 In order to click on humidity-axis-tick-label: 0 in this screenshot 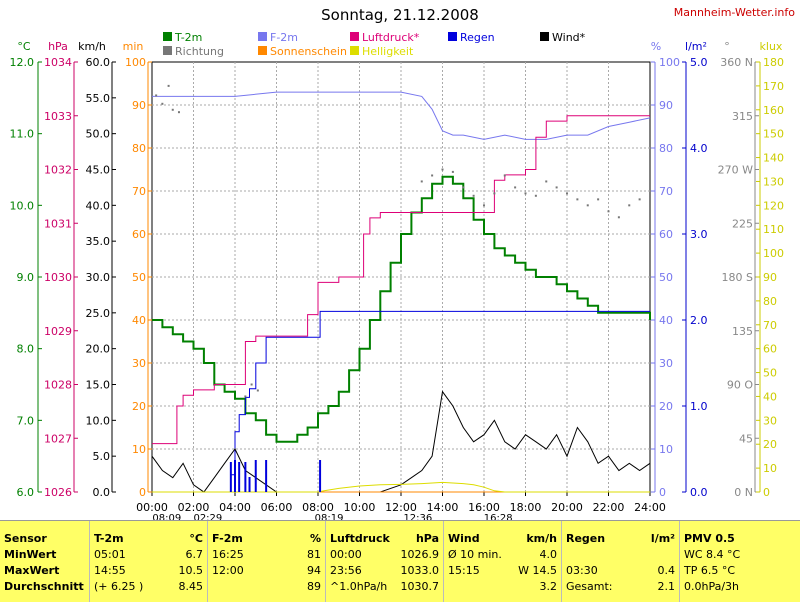, I will do `click(662, 492)`.